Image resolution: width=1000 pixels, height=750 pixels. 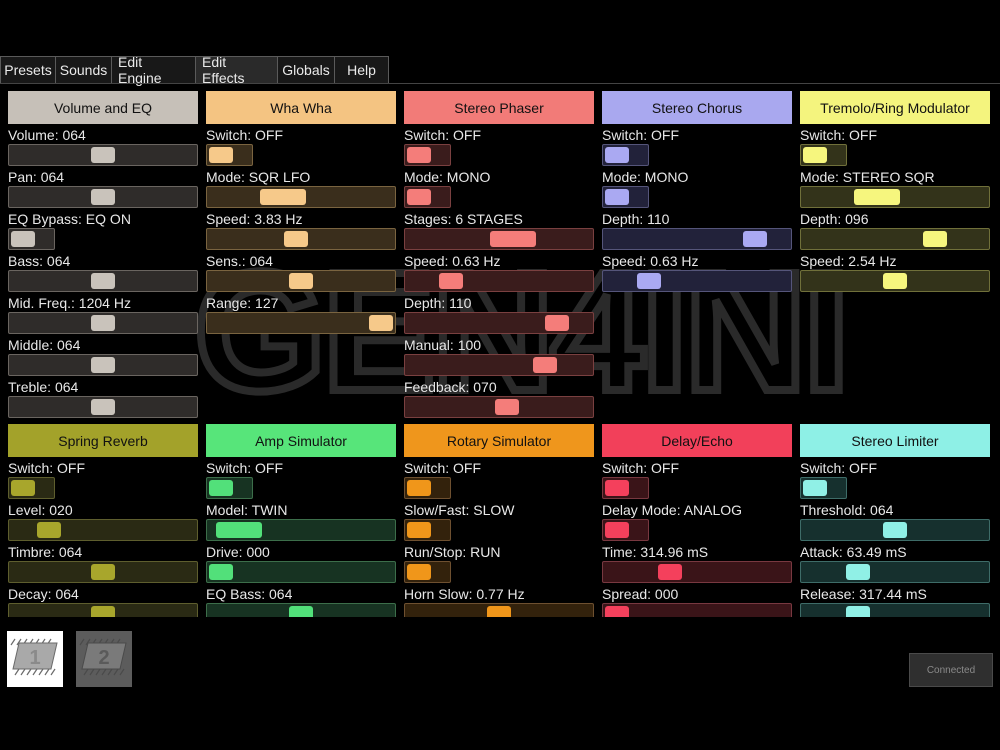 What do you see at coordinates (236, 70) in the screenshot?
I see `tab-edit-effects: Edit Effects` at bounding box center [236, 70].